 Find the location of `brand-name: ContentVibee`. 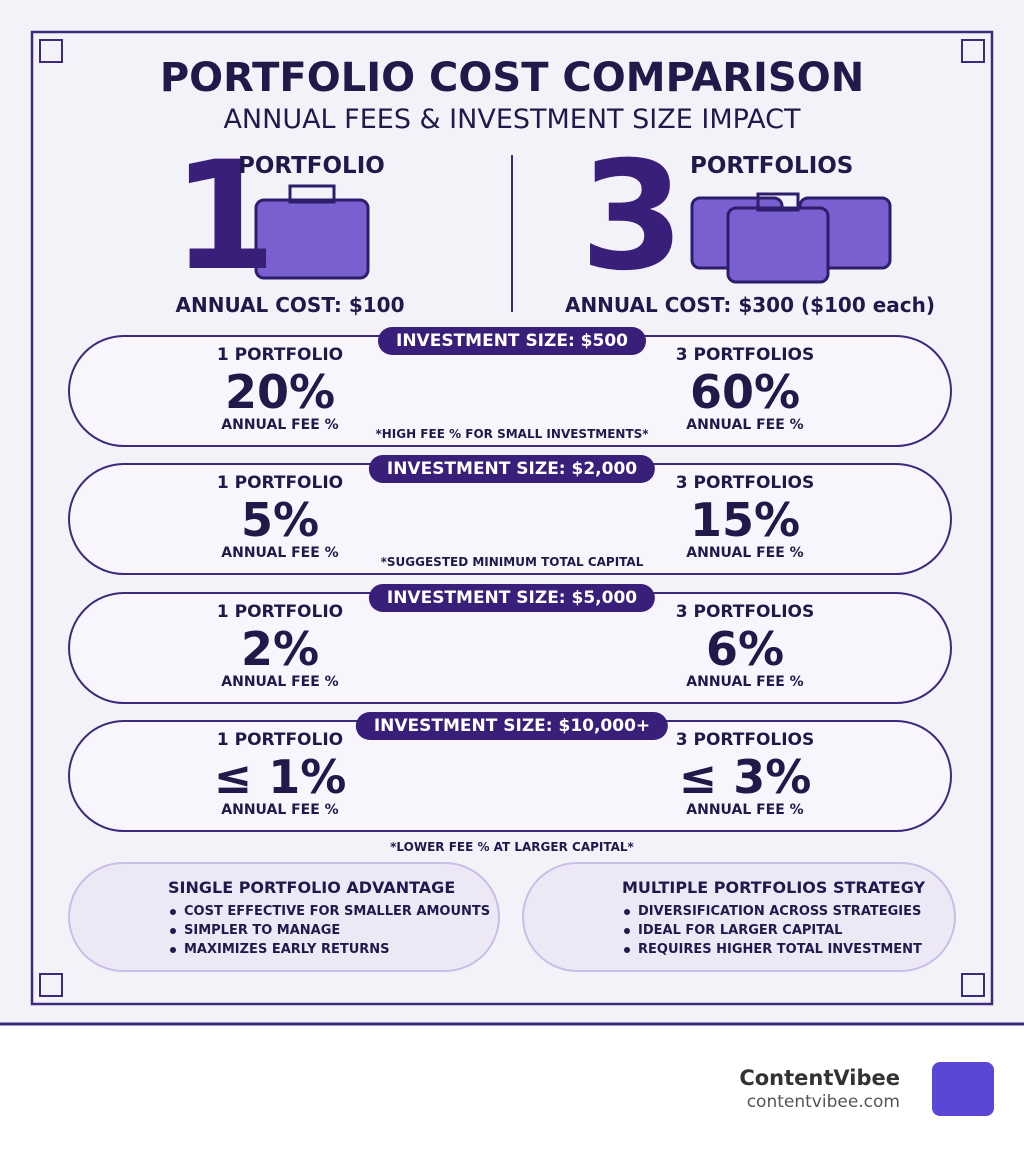

brand-name: ContentVibee is located at coordinates (819, 1078).